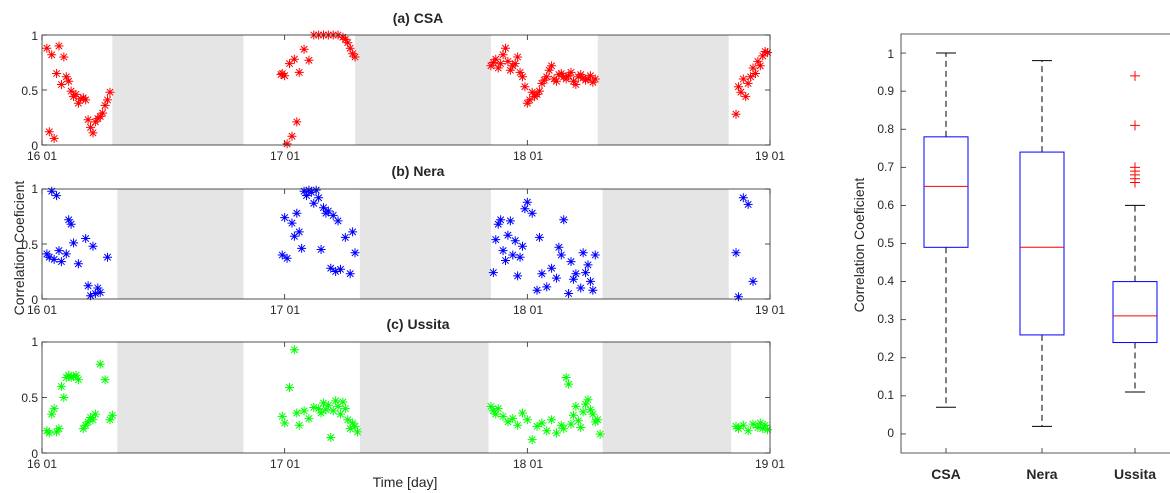 Image resolution: width=1170 pixels, height=493 pixels. I want to click on x-tick-label: 19 01, so click(770, 310).